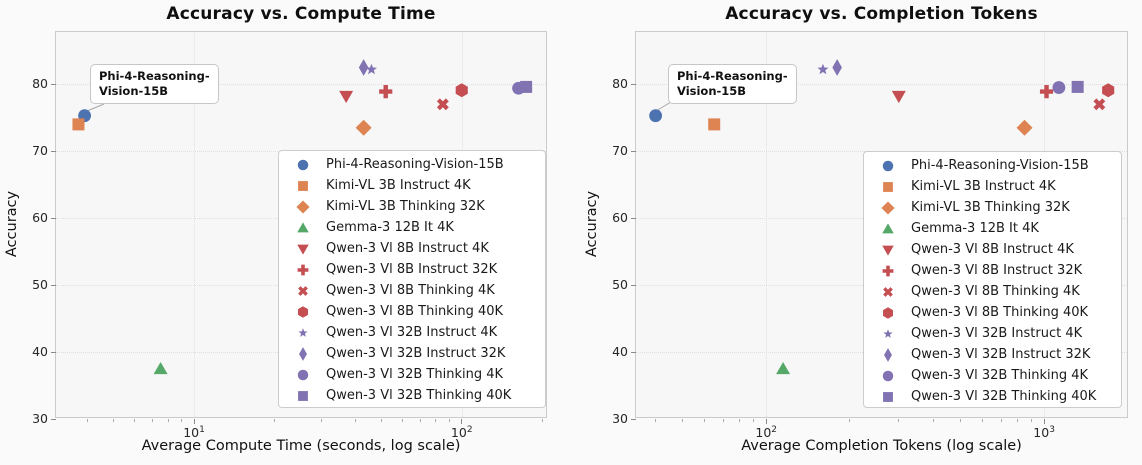 The width and height of the screenshot is (1142, 465). What do you see at coordinates (712, 90) in the screenshot?
I see `annotation-line-2: Vision-15B` at bounding box center [712, 90].